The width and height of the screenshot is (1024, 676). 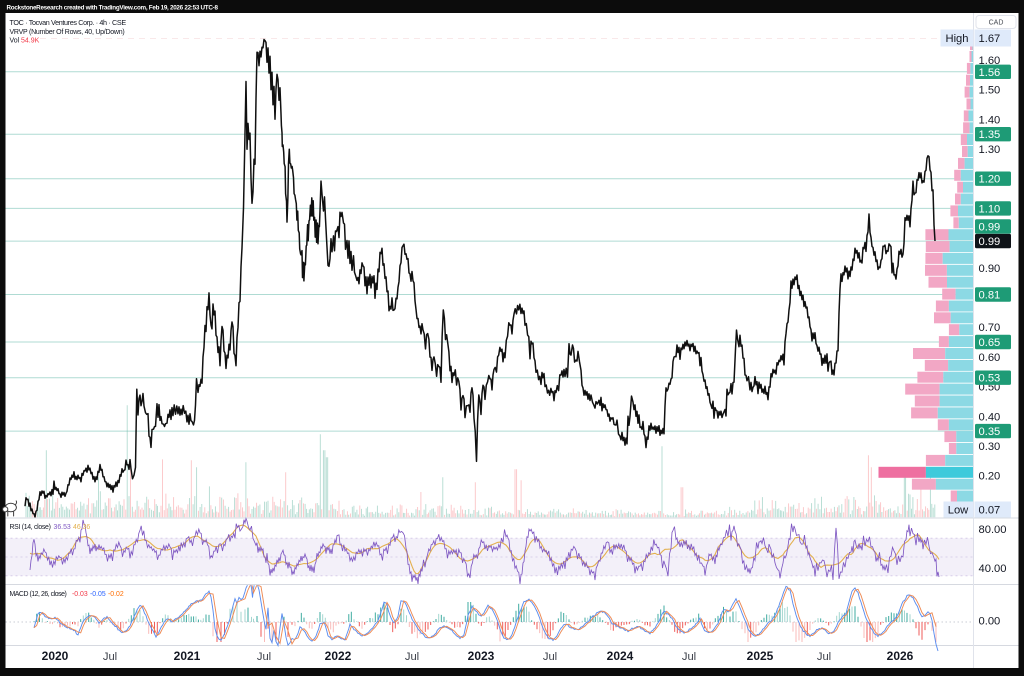 What do you see at coordinates (30, 41) in the screenshot?
I see `svg-text: 54.9K` at bounding box center [30, 41].